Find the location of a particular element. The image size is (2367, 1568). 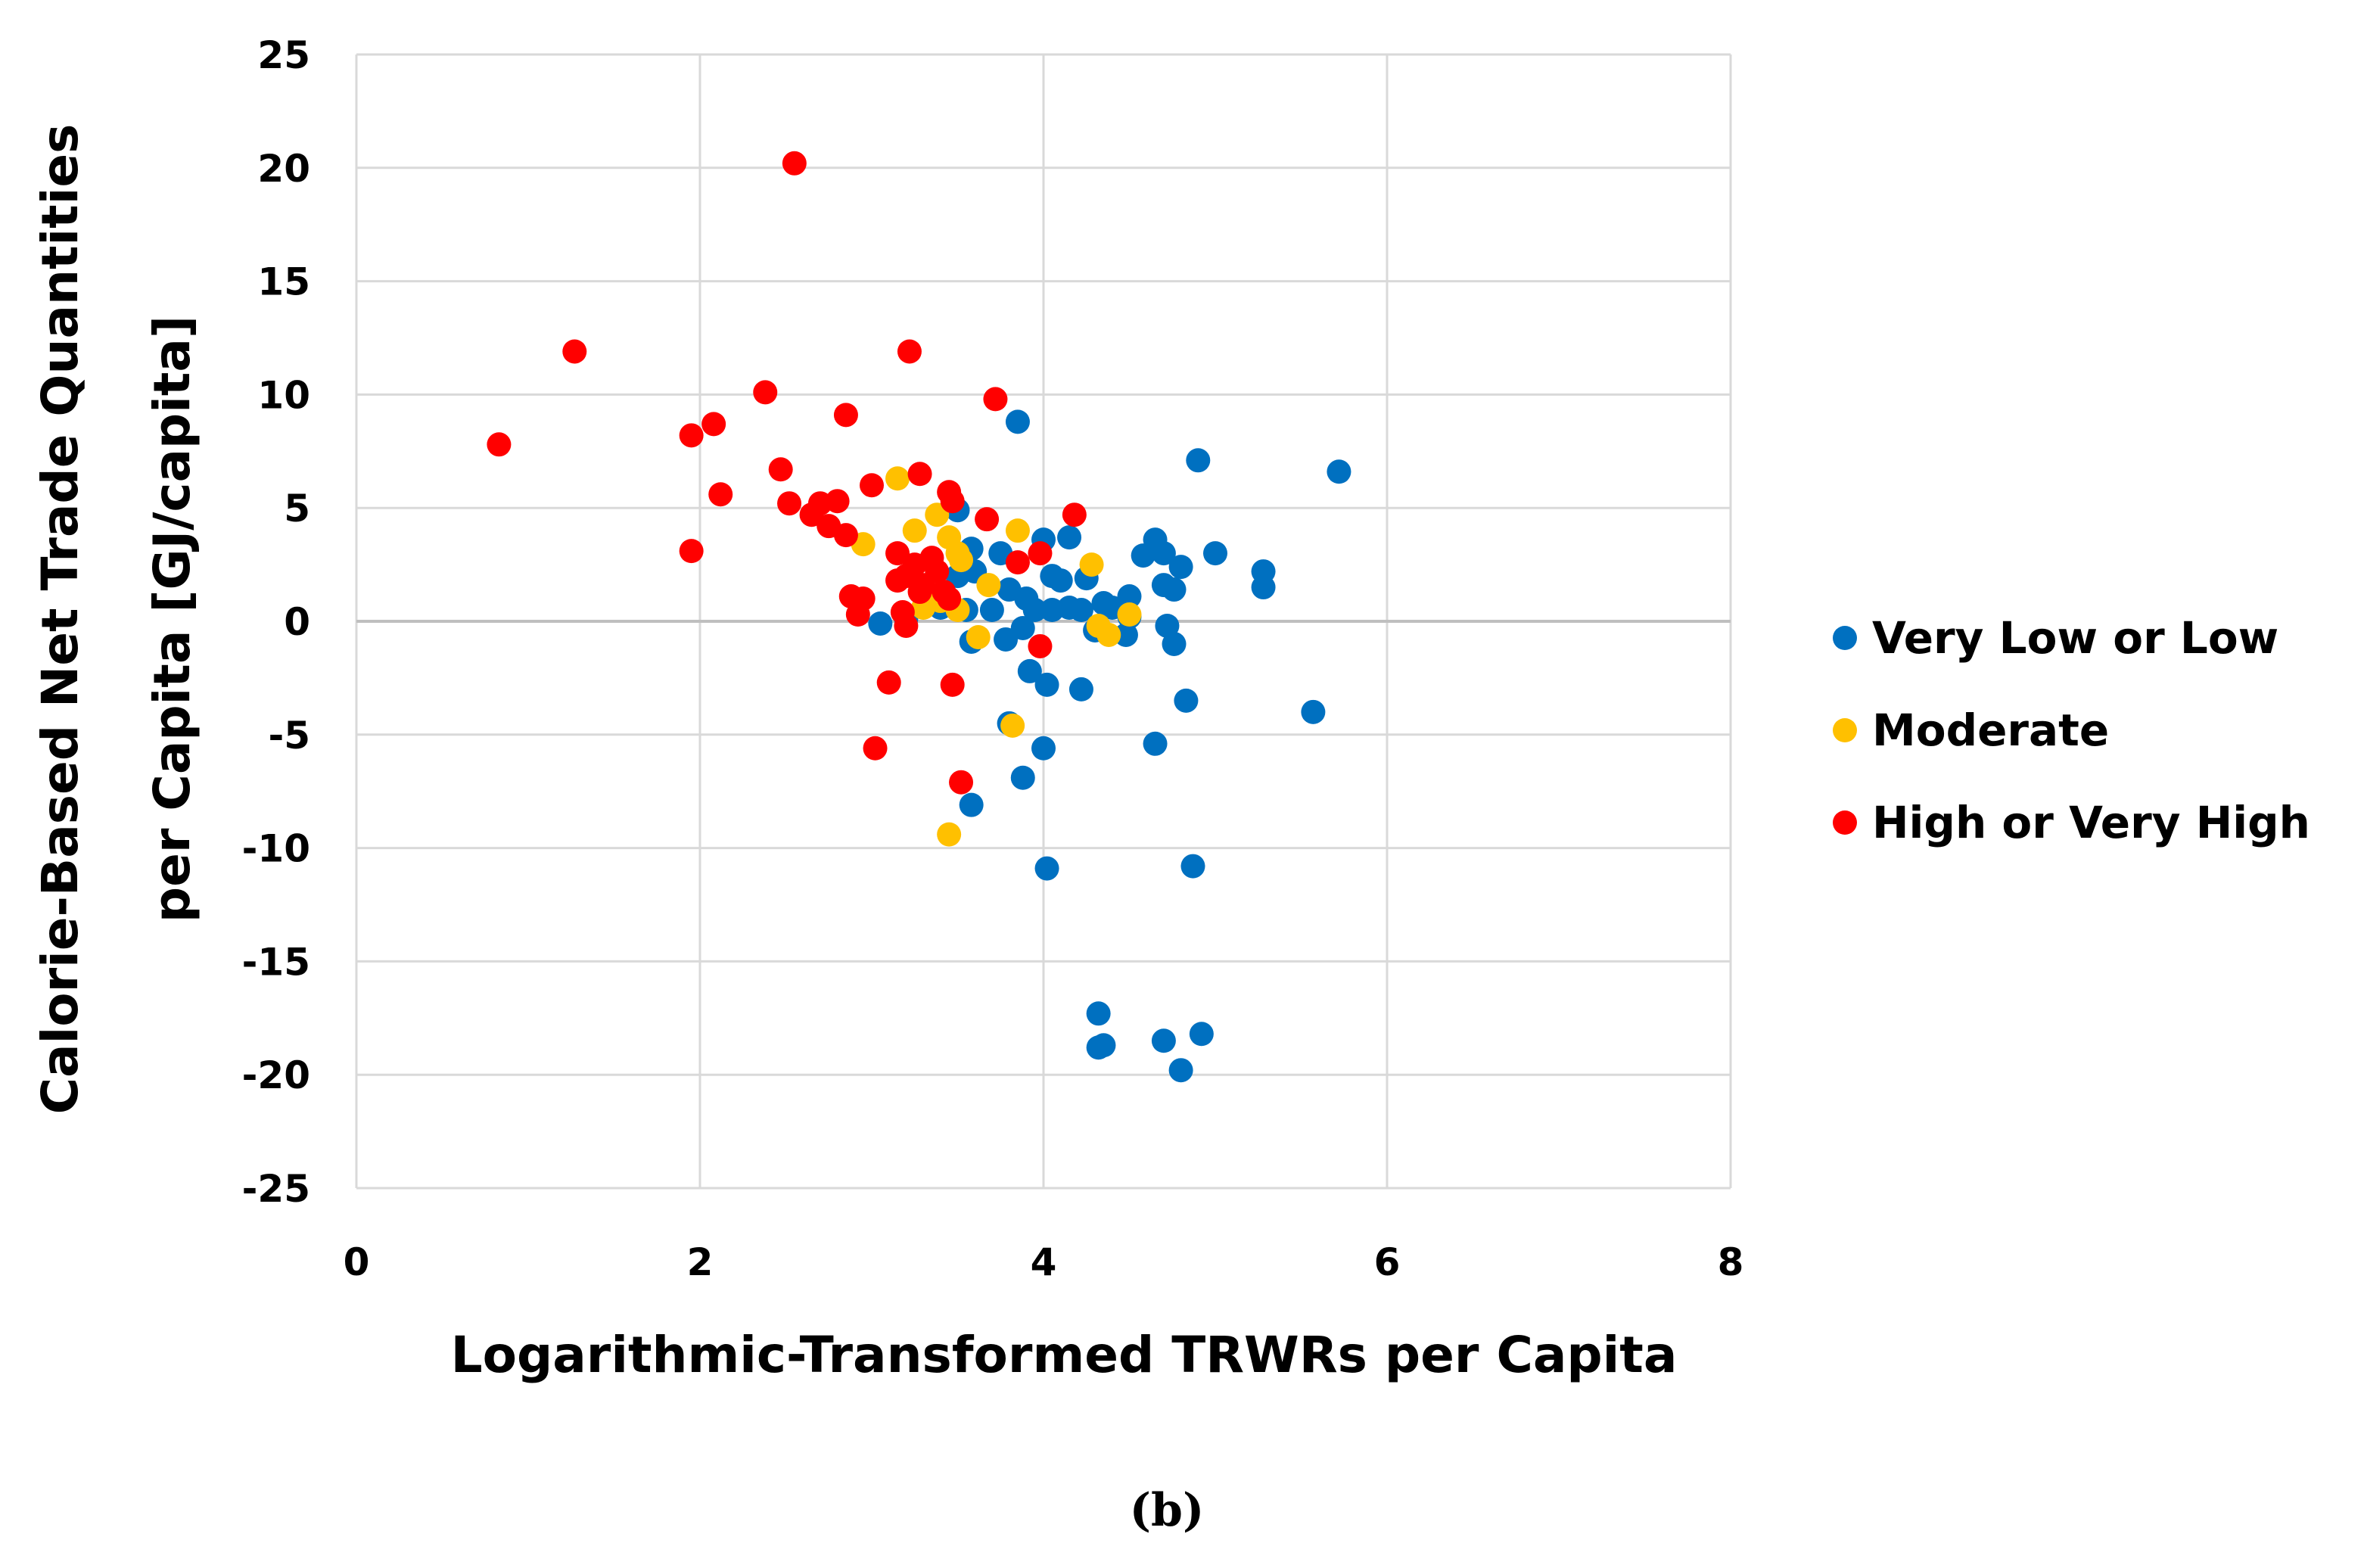

y-axis-title-2: per Capita [GJ/capita] is located at coordinates (172, 619).